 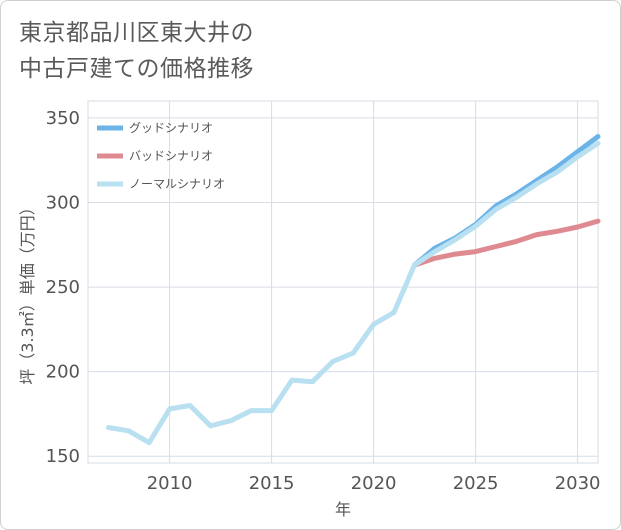 I want to click on y-tick-label: 200, so click(x=63, y=372).